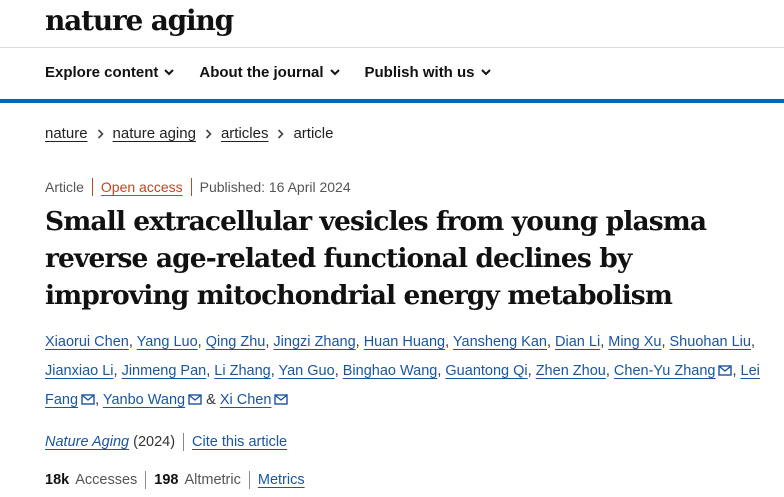 The width and height of the screenshot is (784, 497). Describe the element at coordinates (102, 72) in the screenshot. I see `nav-label: Explore content` at that location.